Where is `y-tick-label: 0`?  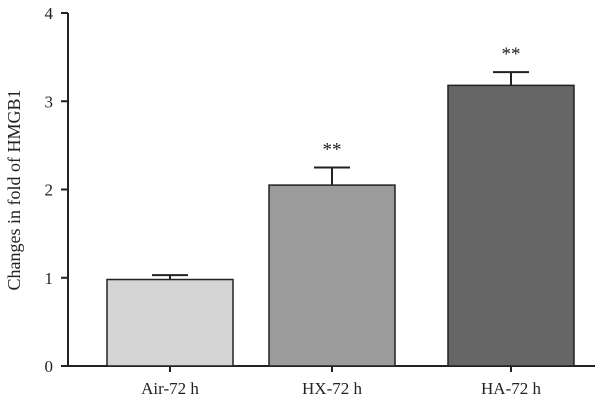 y-tick-label: 0 is located at coordinates (49, 366).